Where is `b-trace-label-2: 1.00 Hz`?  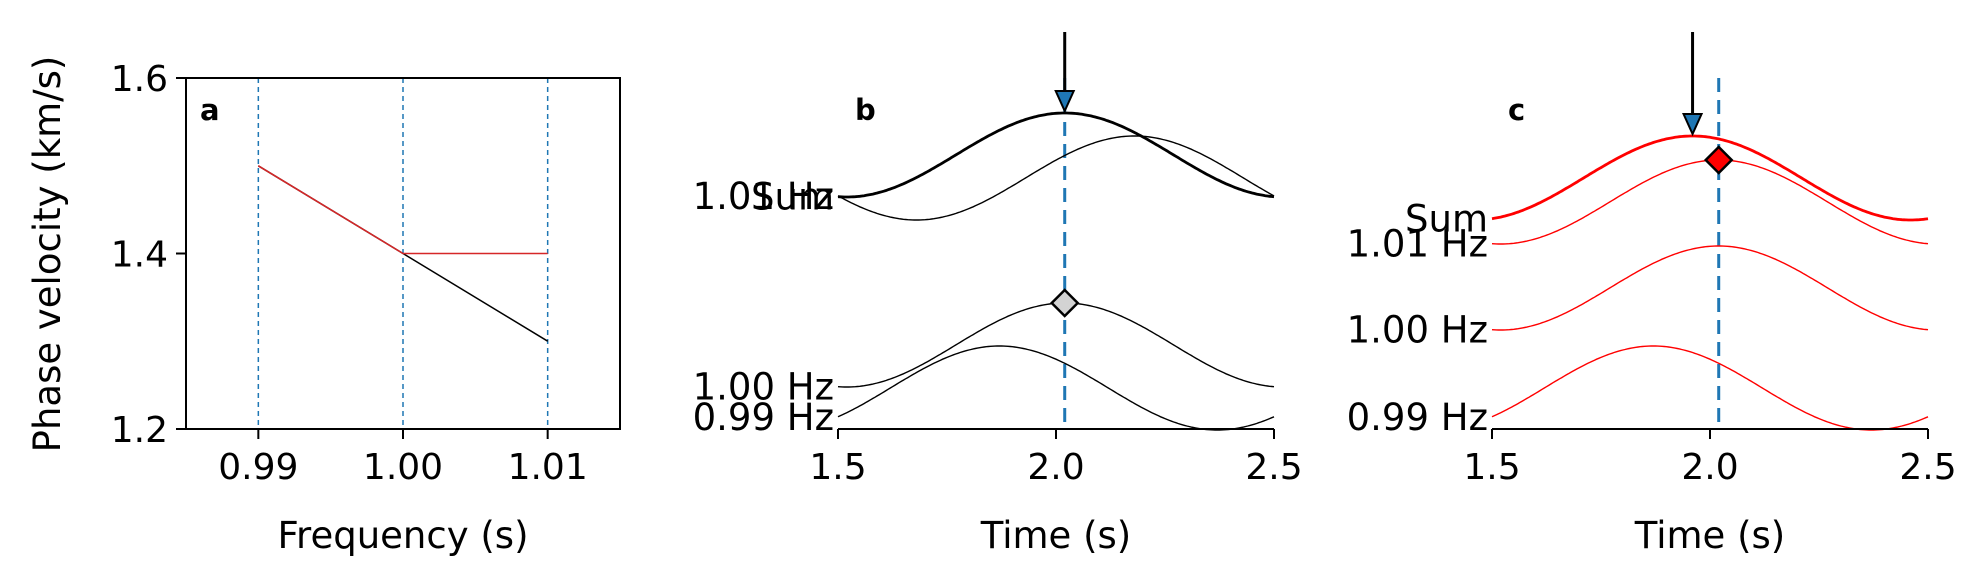
b-trace-label-2: 1.00 Hz is located at coordinates (763, 387).